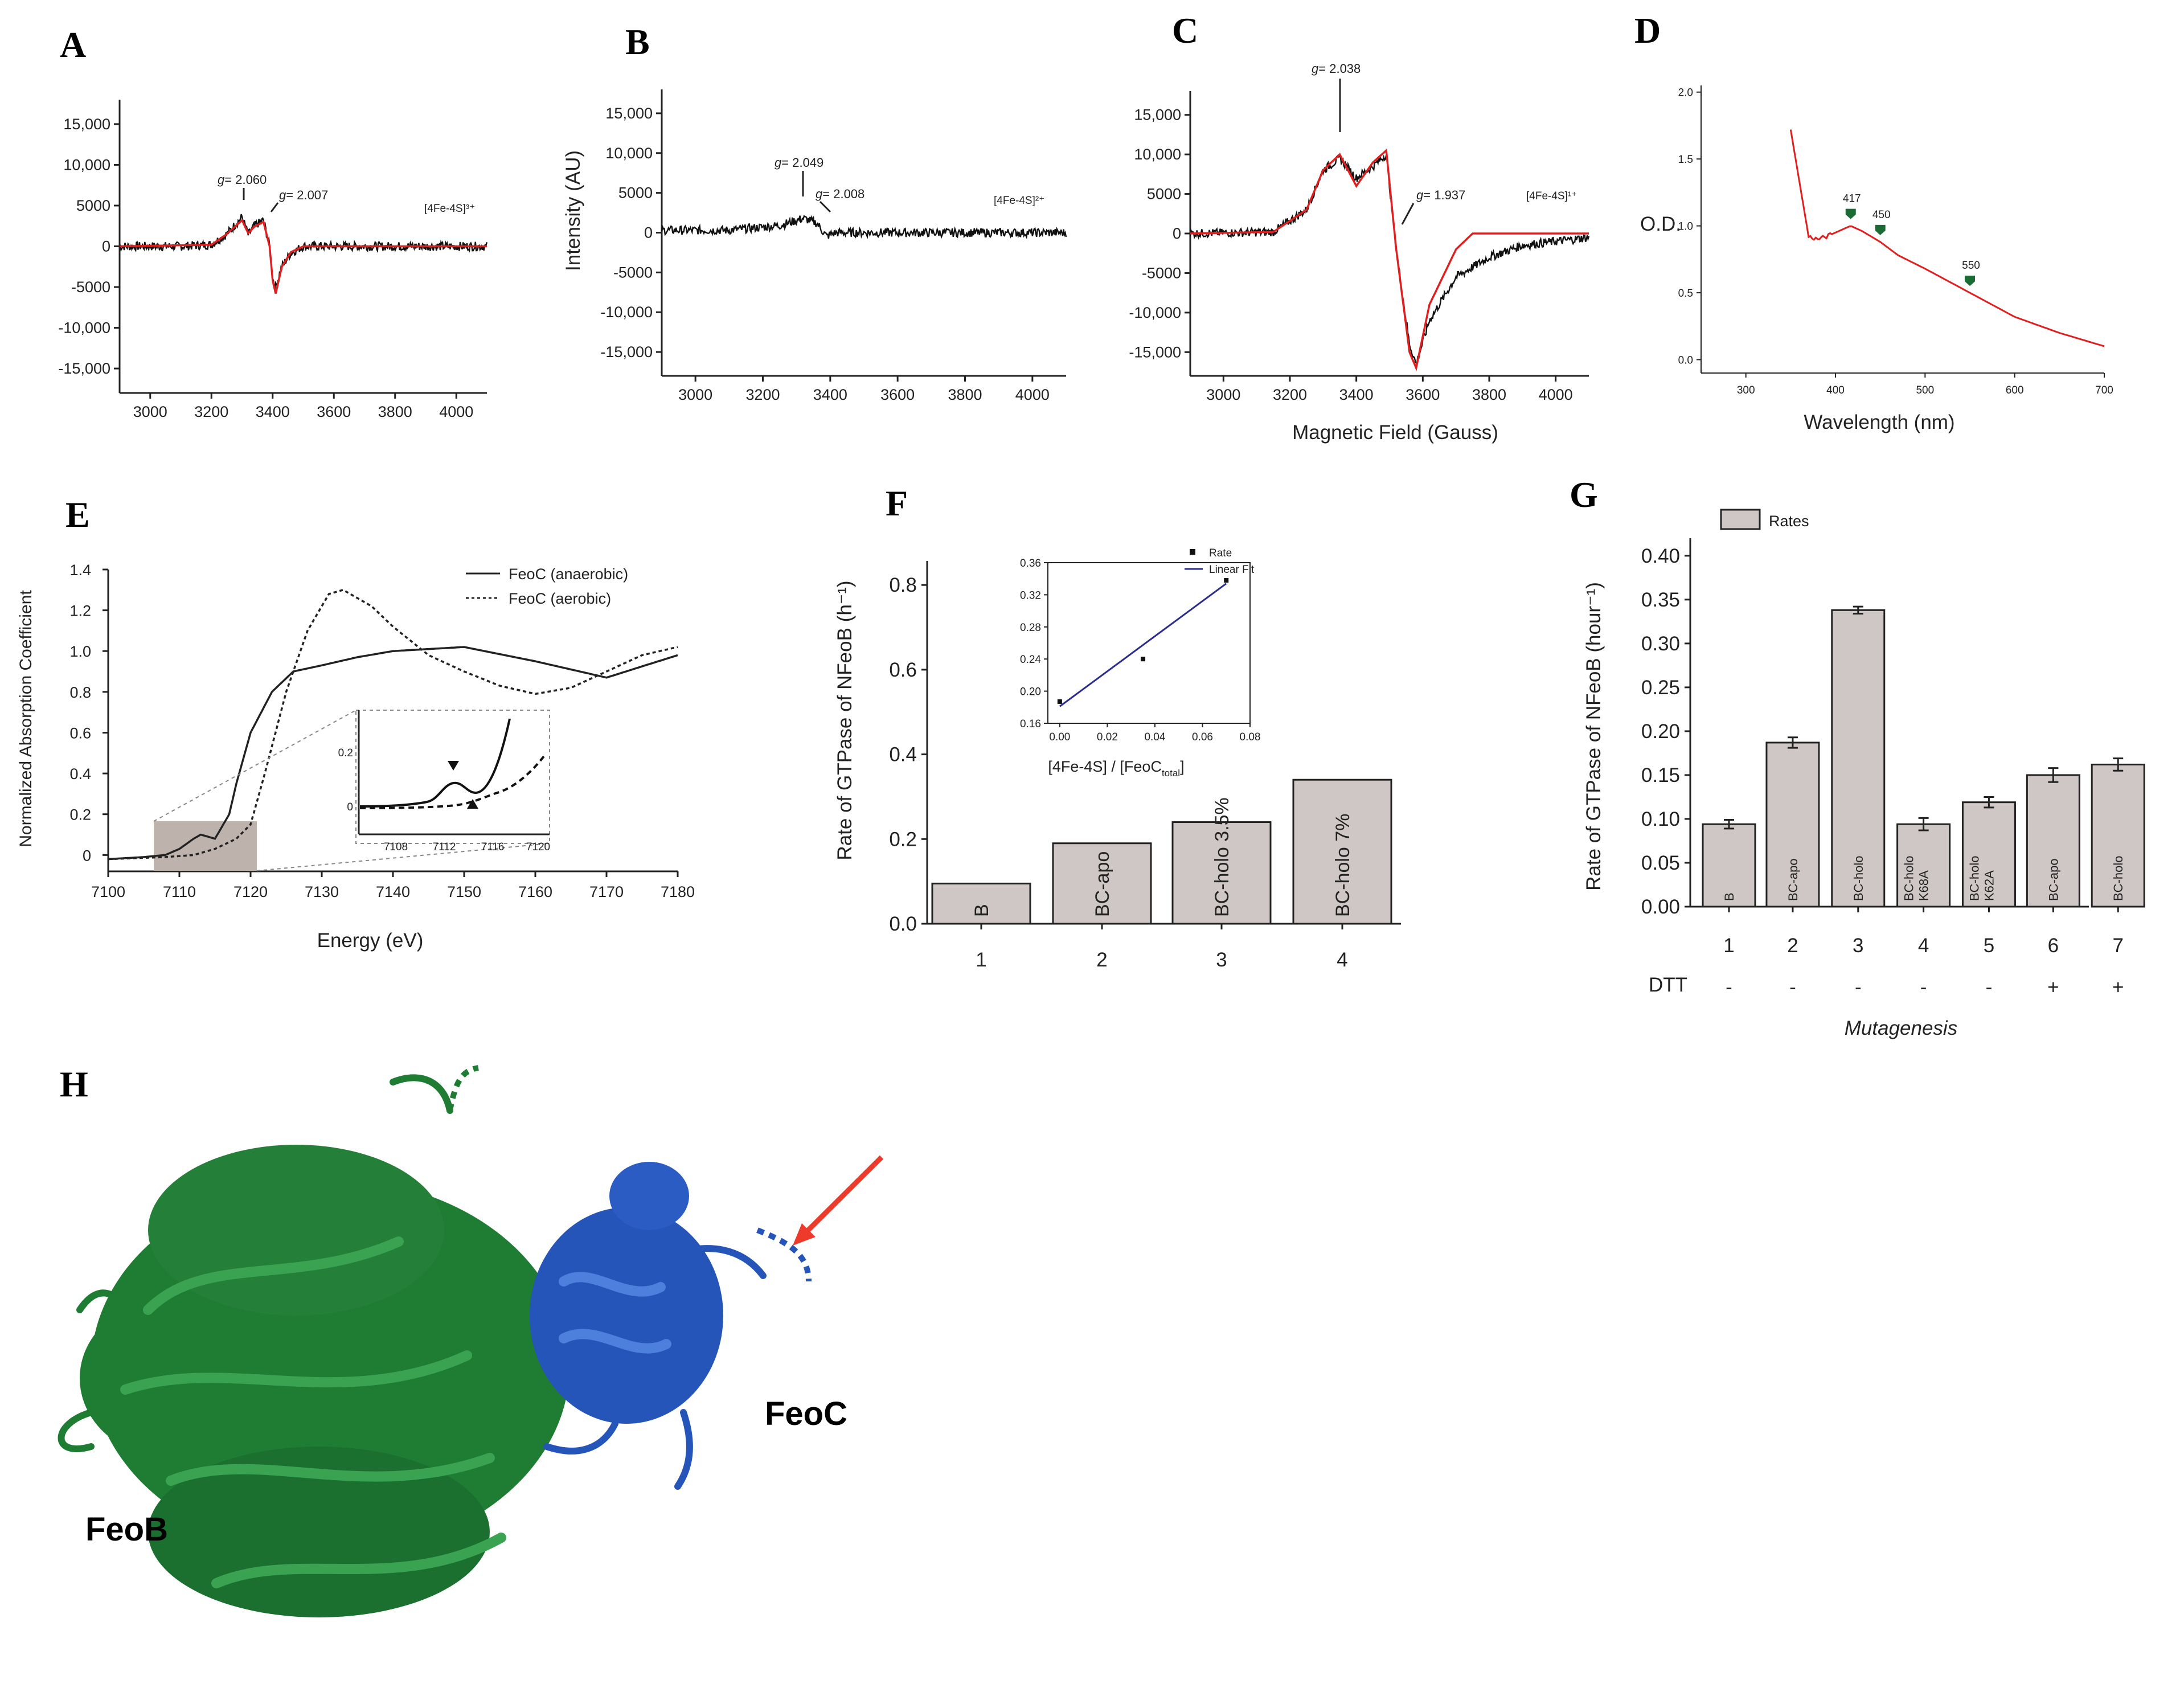  I want to click on panel-e-inset-ytick: 0.2, so click(345, 753).